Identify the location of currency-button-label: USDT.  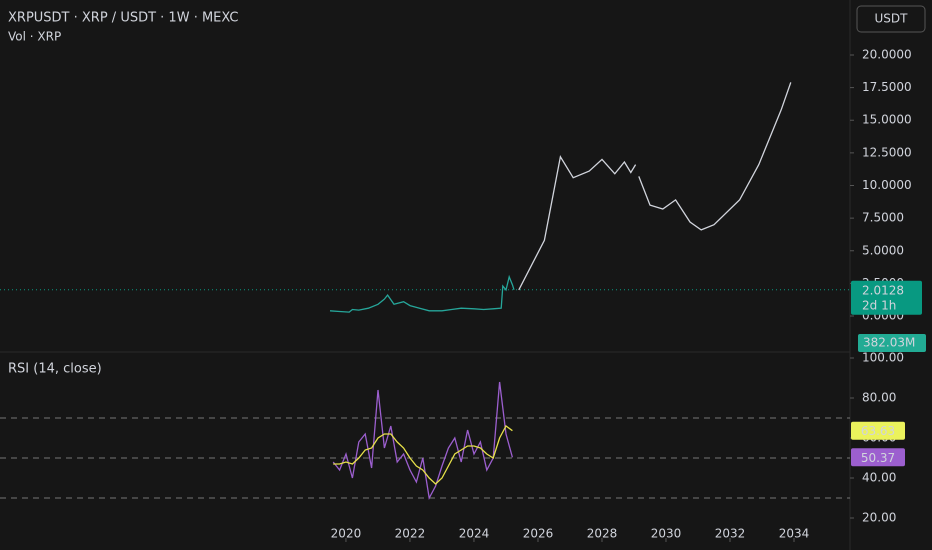
(892, 19).